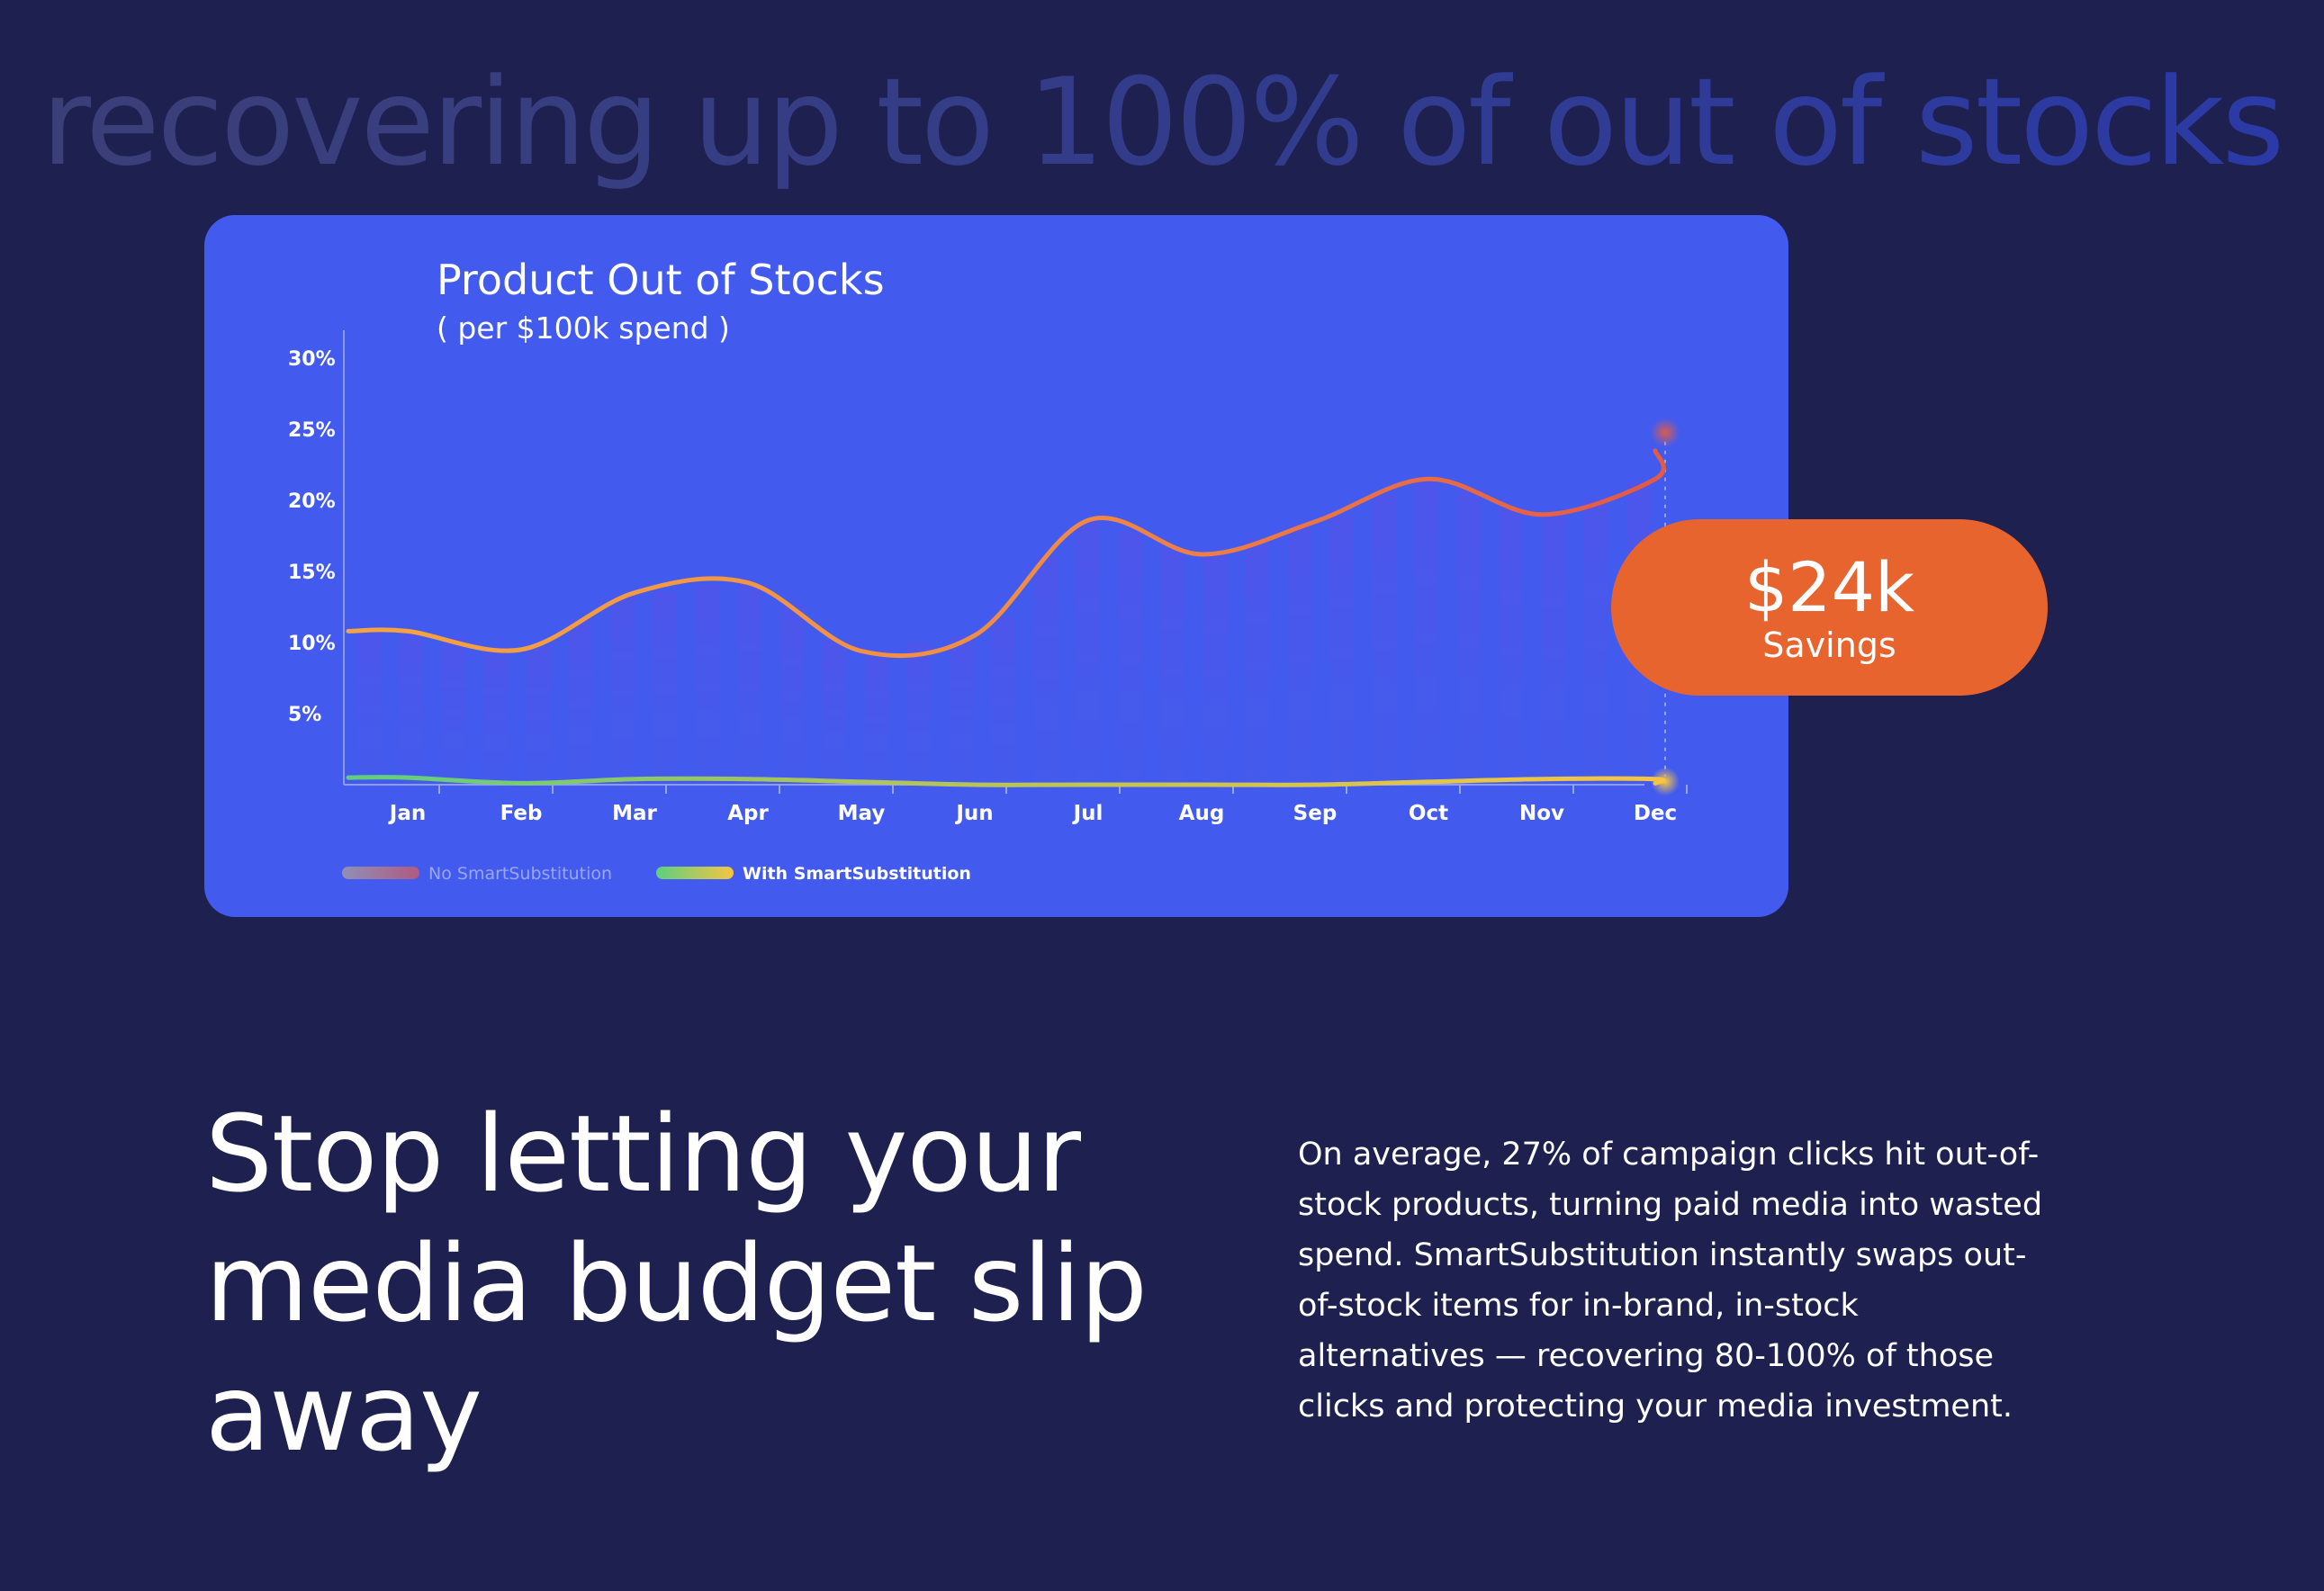 This screenshot has width=2324, height=1591. What do you see at coordinates (862, 813) in the screenshot?
I see `x-tick-label: May` at bounding box center [862, 813].